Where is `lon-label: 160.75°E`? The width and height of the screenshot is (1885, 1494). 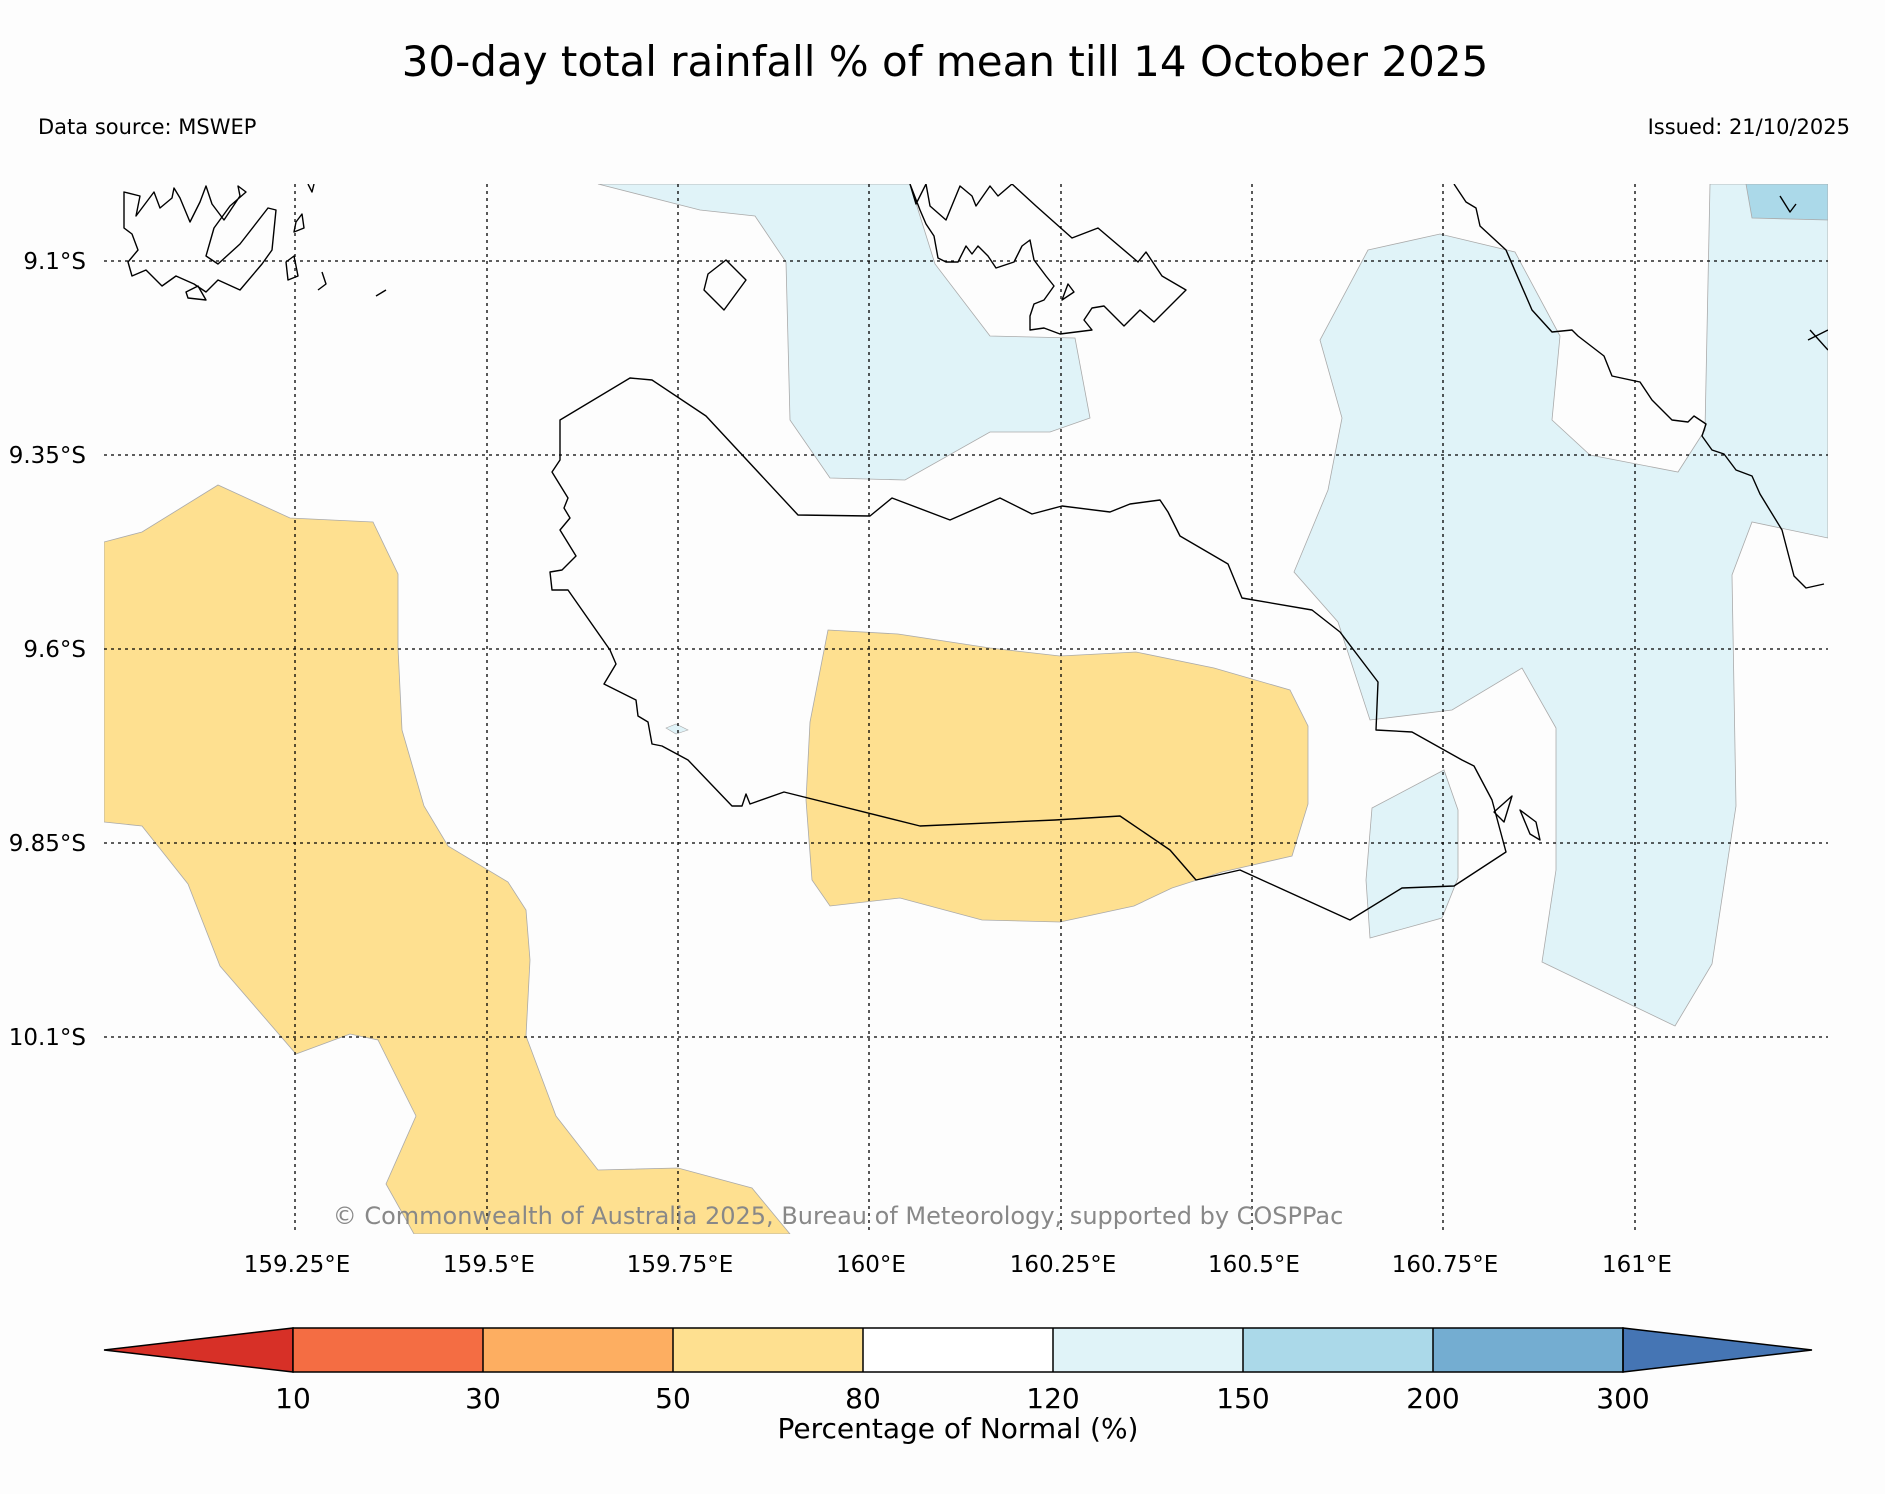
lon-label: 160.75°E is located at coordinates (1445, 1265).